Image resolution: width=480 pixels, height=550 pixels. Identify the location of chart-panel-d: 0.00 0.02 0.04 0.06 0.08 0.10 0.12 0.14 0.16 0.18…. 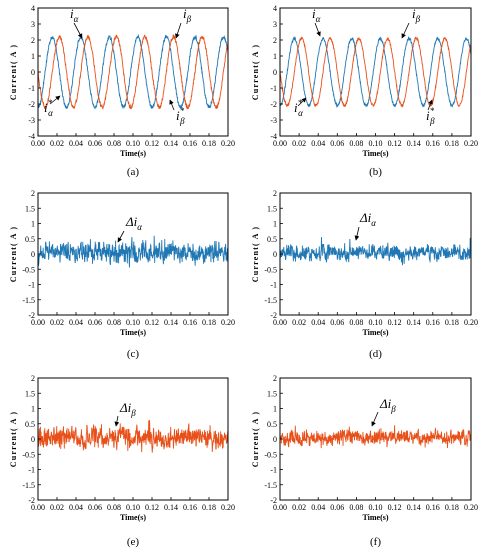
(364, 274).